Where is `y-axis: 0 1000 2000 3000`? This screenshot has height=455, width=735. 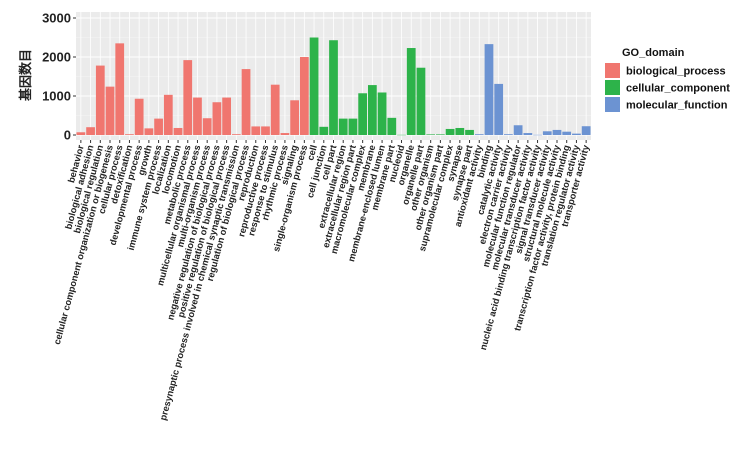 y-axis: 0 1000 2000 3000 is located at coordinates (59, 77).